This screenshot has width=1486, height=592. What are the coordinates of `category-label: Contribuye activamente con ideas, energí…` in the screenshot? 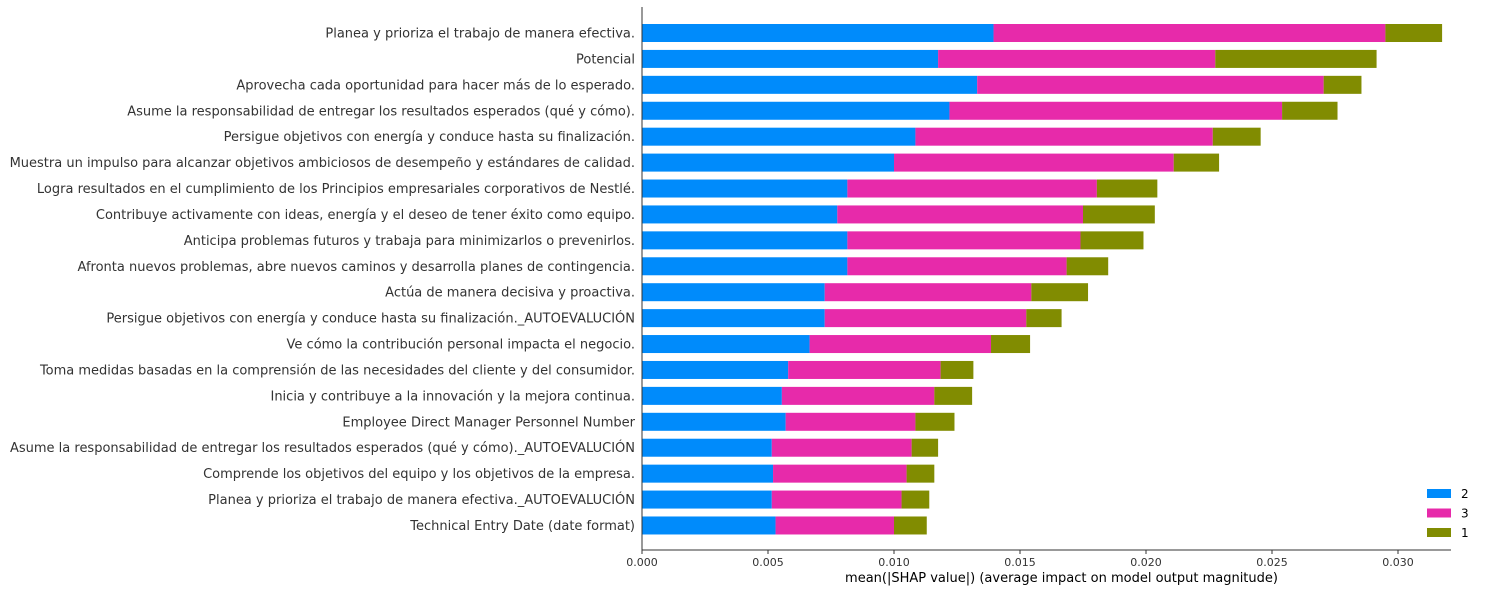 It's located at (365, 215).